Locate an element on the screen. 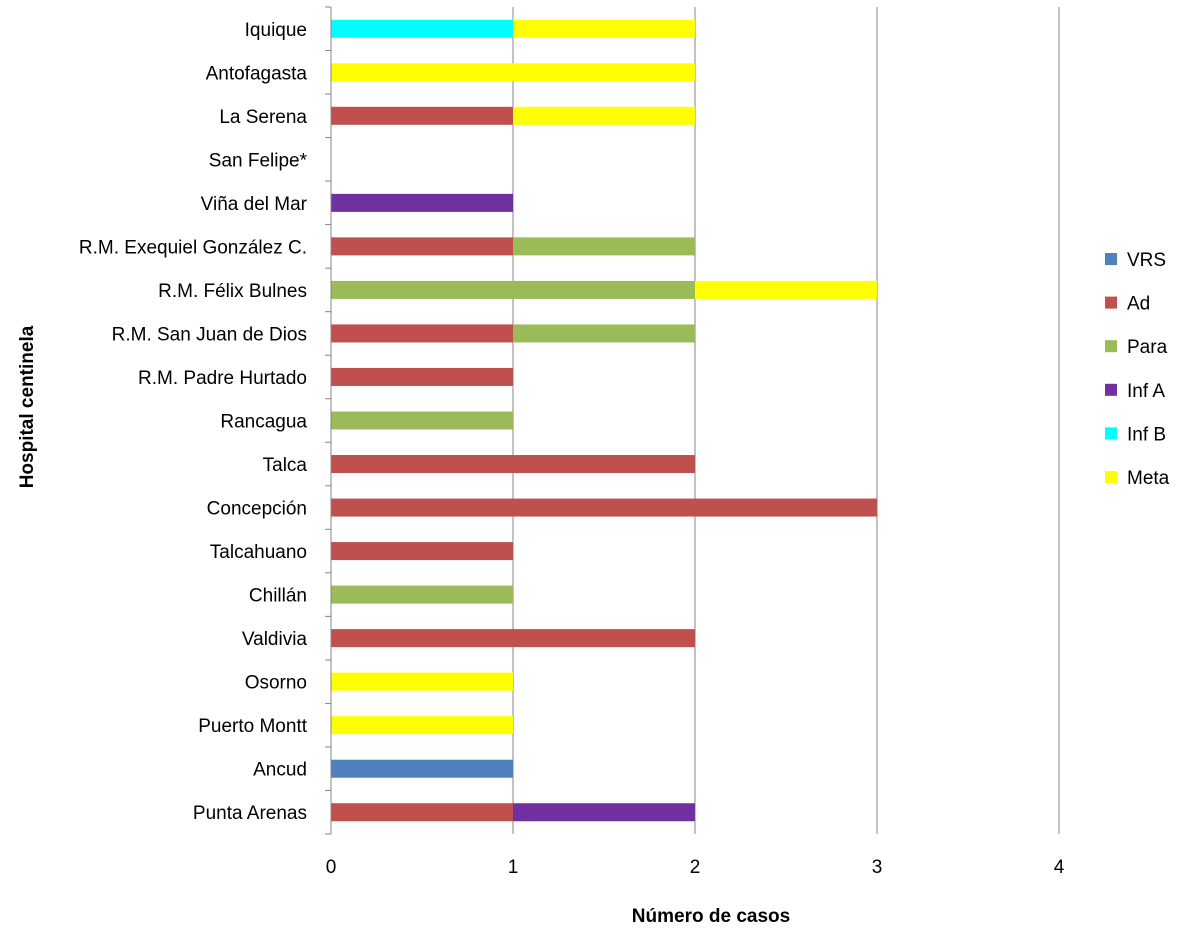  category-label: Viña del Mar is located at coordinates (254, 204).